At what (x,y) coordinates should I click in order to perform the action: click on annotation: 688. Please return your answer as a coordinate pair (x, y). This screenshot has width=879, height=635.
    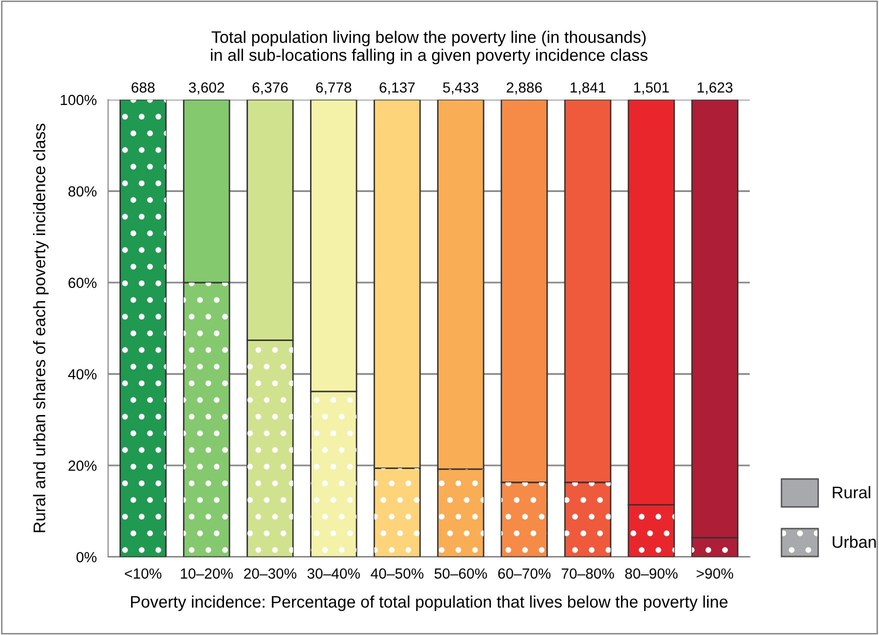
    Looking at the image, I should click on (143, 87).